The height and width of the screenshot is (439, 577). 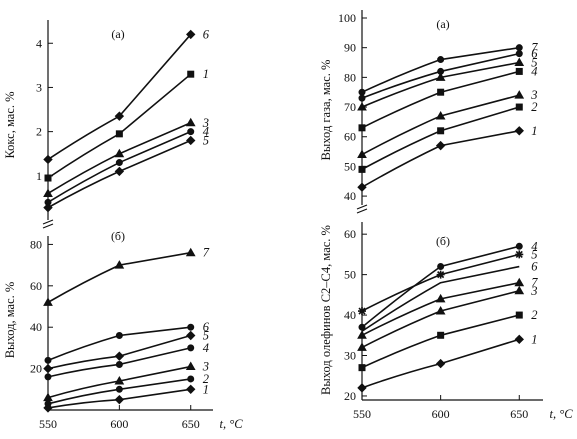 What do you see at coordinates (10, 124) in the screenshot?
I see `y-axis-label: Кокс, мас. %` at bounding box center [10, 124].